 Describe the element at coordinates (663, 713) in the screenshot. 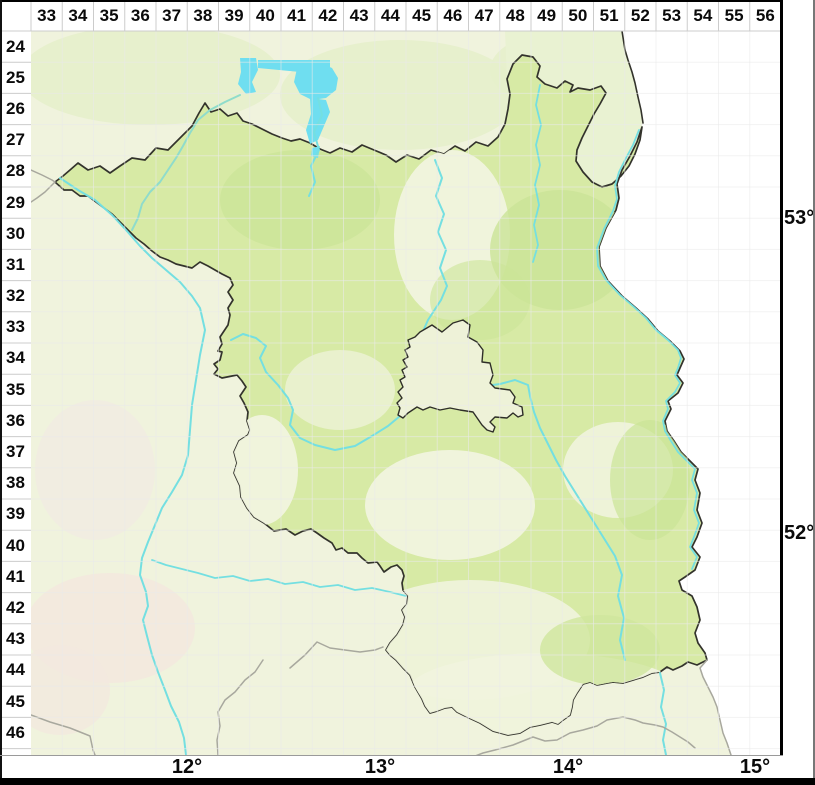

I see `river-neisse` at that location.